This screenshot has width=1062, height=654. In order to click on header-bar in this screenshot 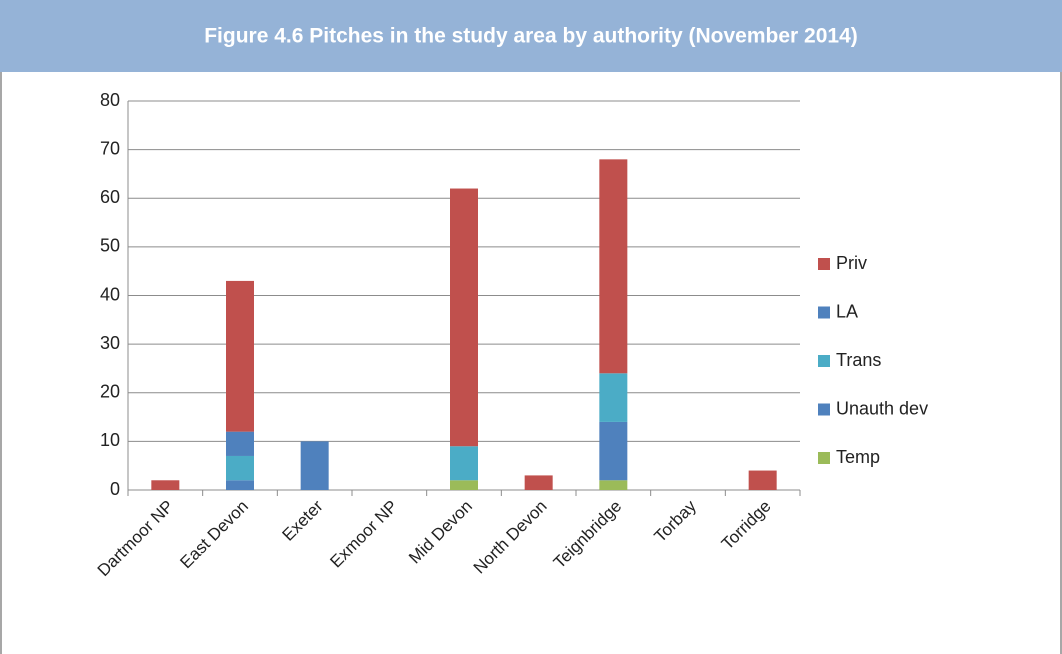, I will do `click(531, 36)`.